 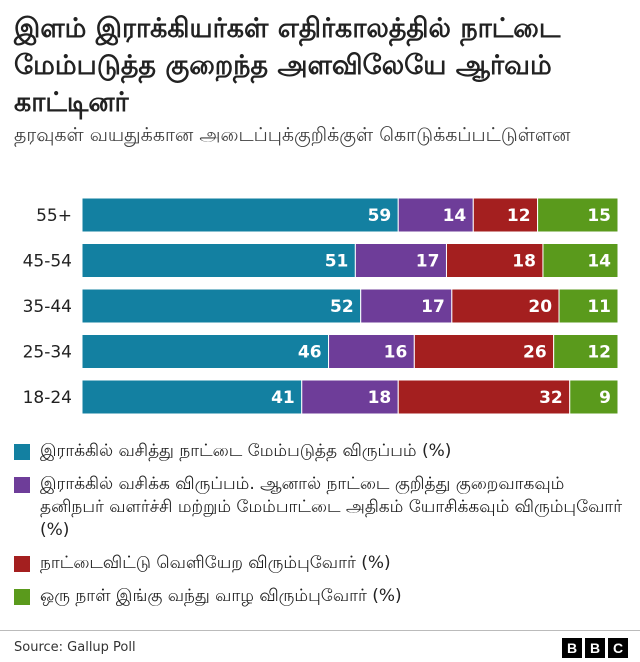 What do you see at coordinates (599, 216) in the screenshot?
I see `data-label: 15` at bounding box center [599, 216].